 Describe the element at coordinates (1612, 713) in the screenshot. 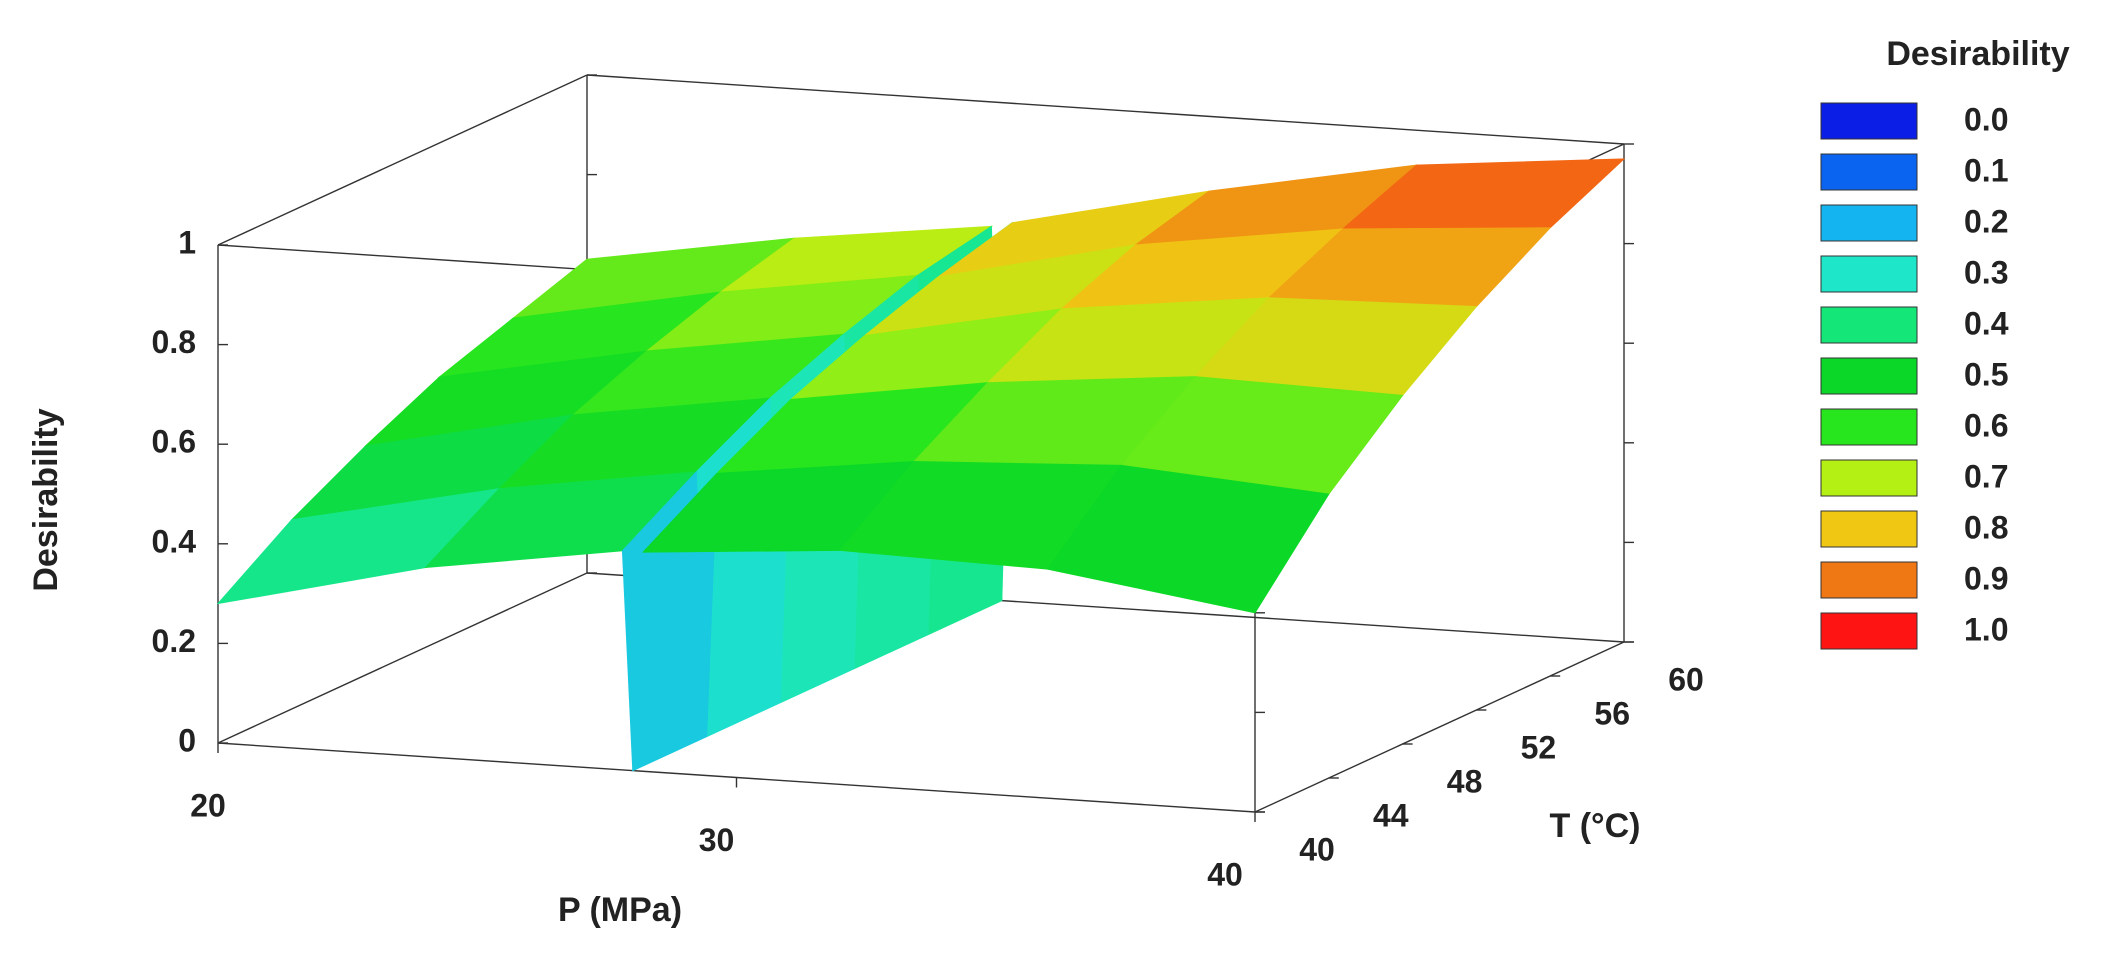

I see `y-tick-label: 56` at that location.